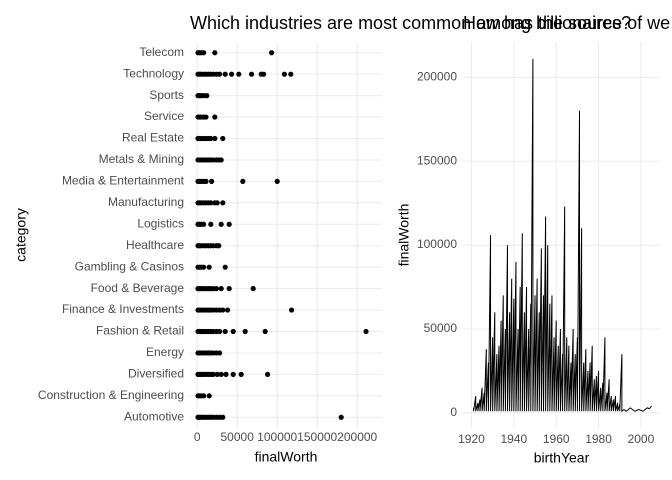 This screenshot has height=480, width=672. Describe the element at coordinates (156, 374) in the screenshot. I see `y-tick-label: Diversified` at that location.